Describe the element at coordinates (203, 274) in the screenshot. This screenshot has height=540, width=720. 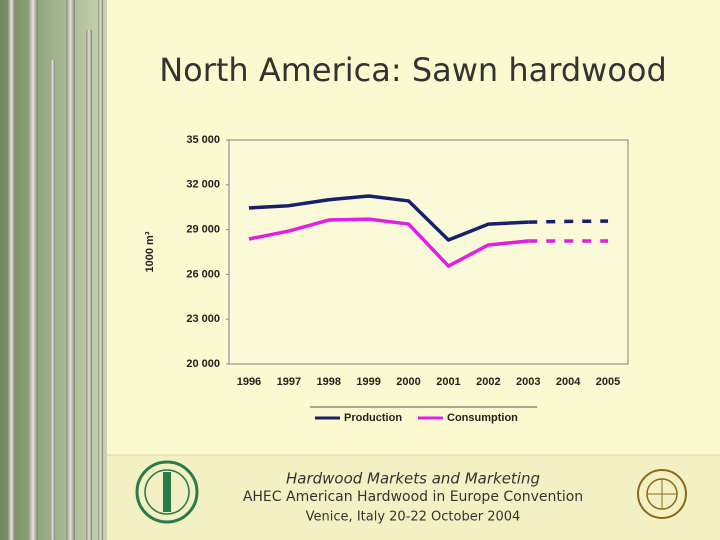
I see `y-tick-label: 26 000` at that location.